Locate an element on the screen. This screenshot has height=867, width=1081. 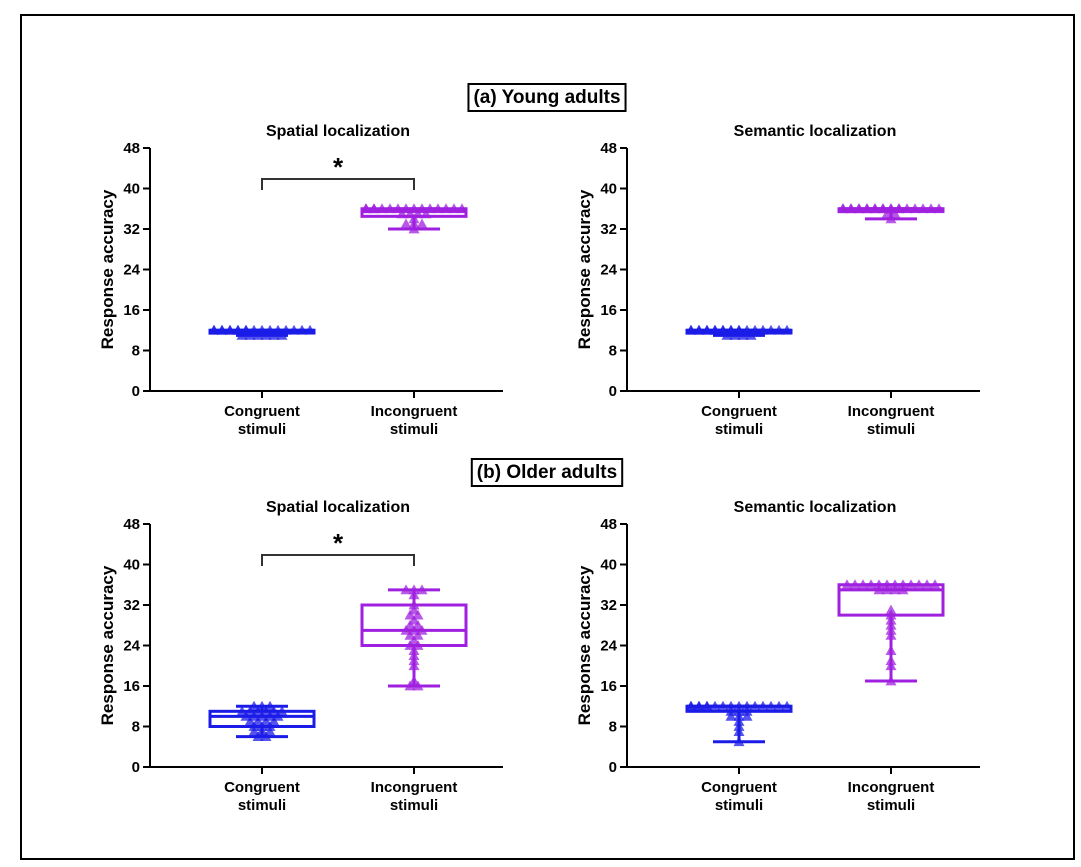
chart-title: Semantic localization is located at coordinates (815, 131).